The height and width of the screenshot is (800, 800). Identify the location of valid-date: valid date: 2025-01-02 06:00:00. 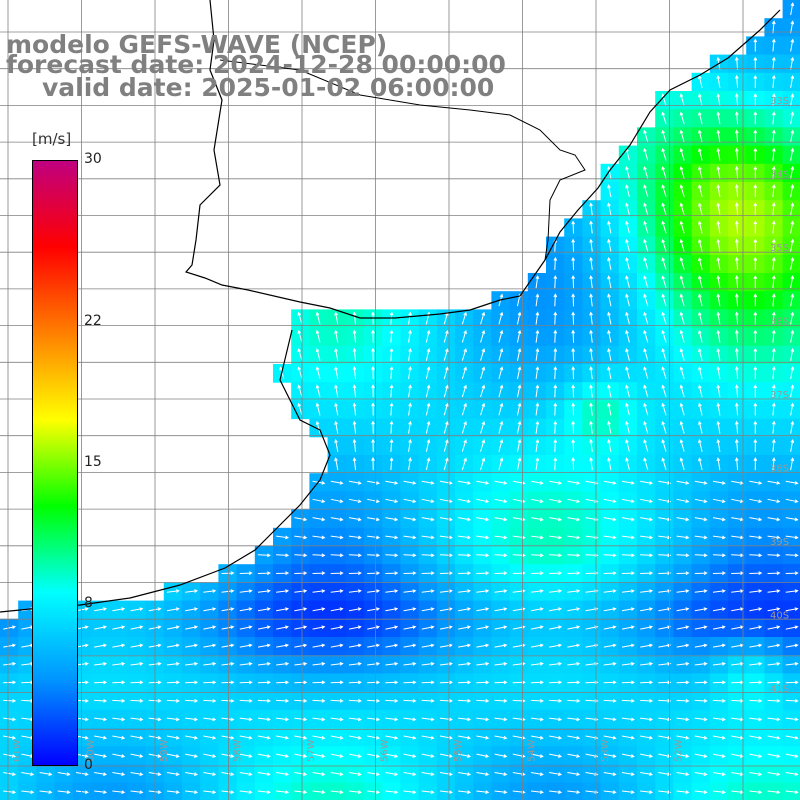
(268, 87).